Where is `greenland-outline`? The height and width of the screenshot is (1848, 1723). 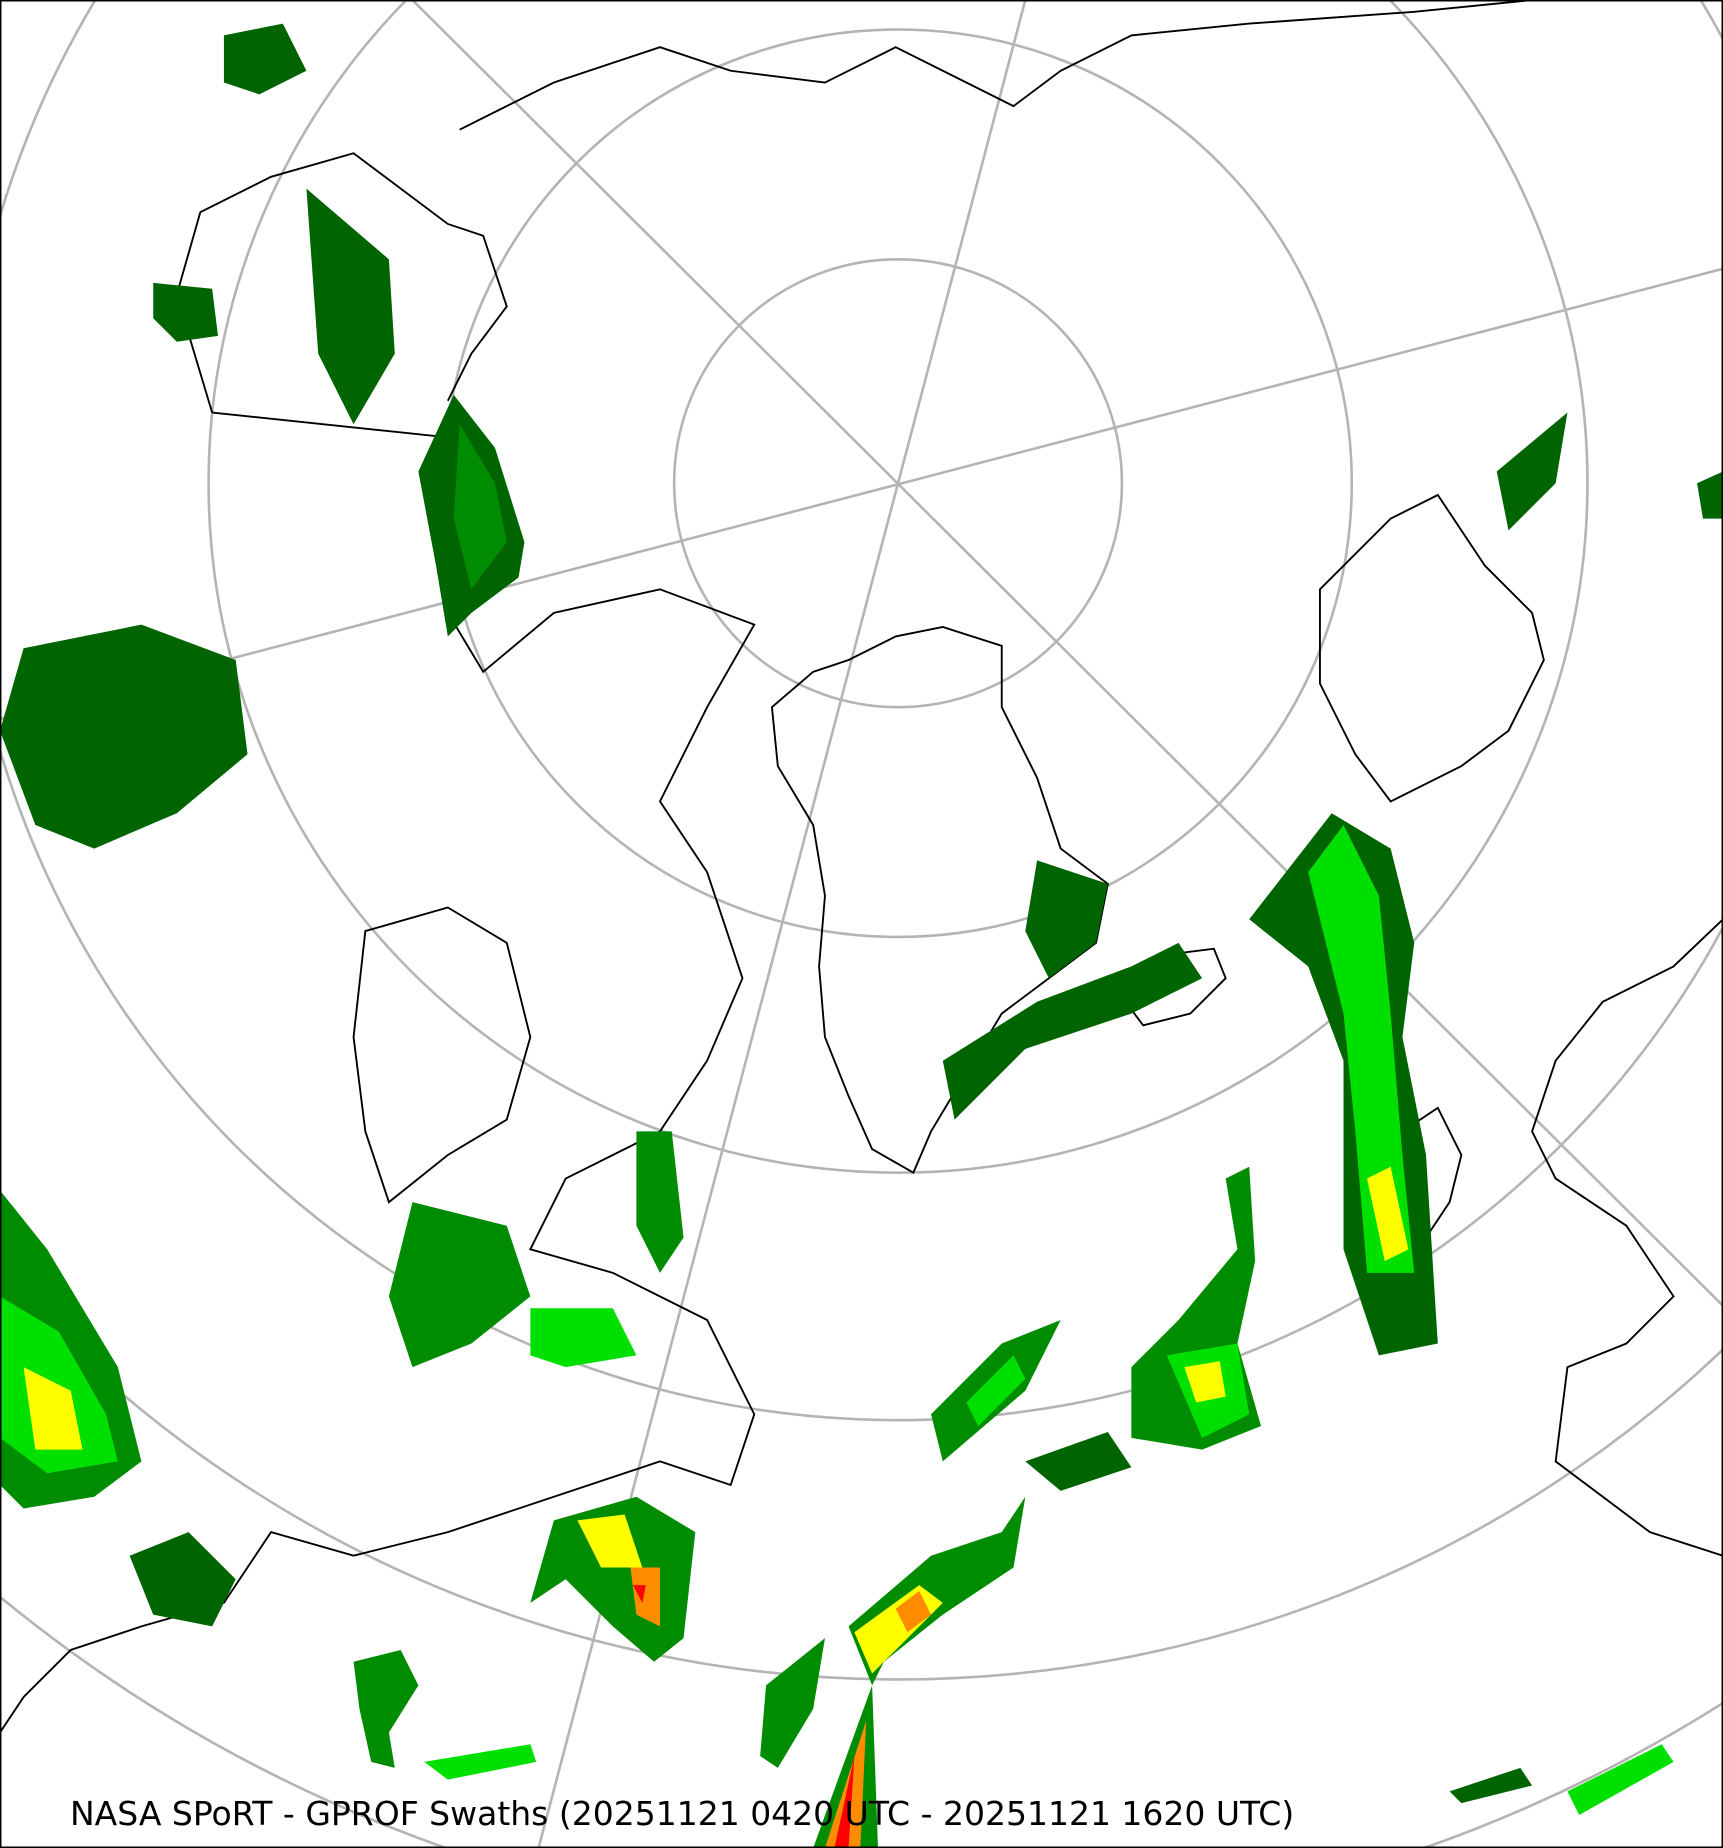
greenland-outline is located at coordinates (939, 900).